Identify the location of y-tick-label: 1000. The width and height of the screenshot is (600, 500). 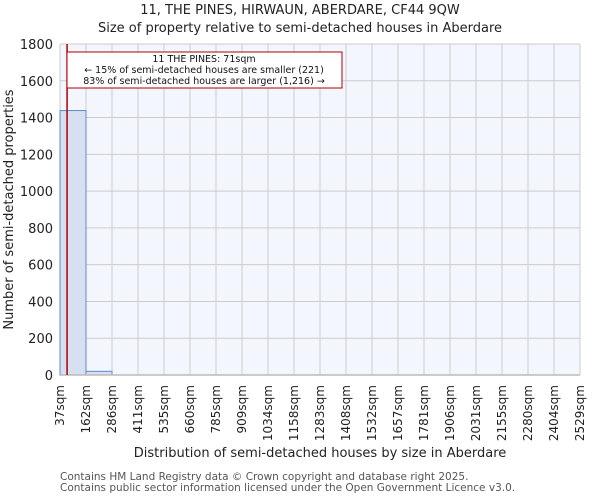
(36, 192).